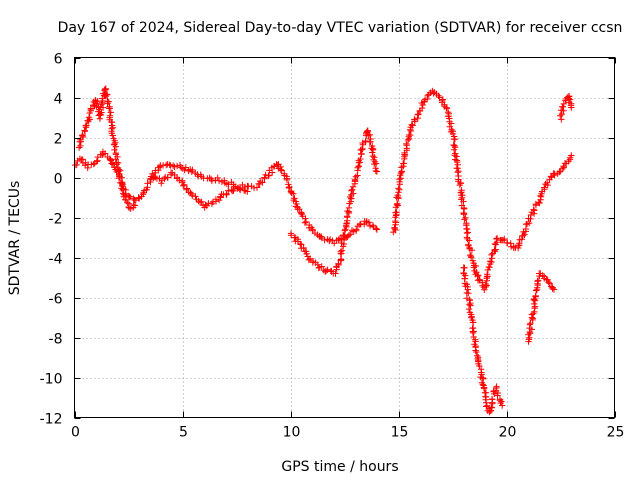 This screenshot has height=485, width=640. Describe the element at coordinates (51, 380) in the screenshot. I see `y-tick-label: -10` at that location.